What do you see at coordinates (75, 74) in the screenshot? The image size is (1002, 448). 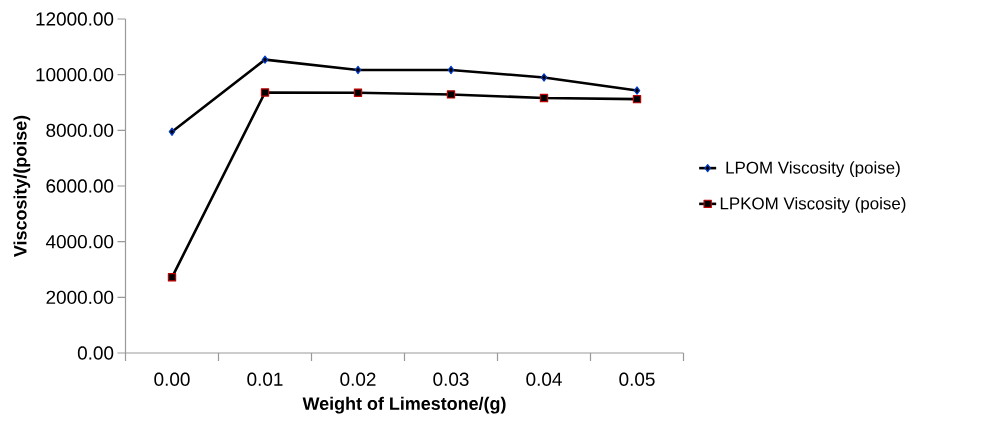 I see `y-tick-label: 10000.00` at bounding box center [75, 74].